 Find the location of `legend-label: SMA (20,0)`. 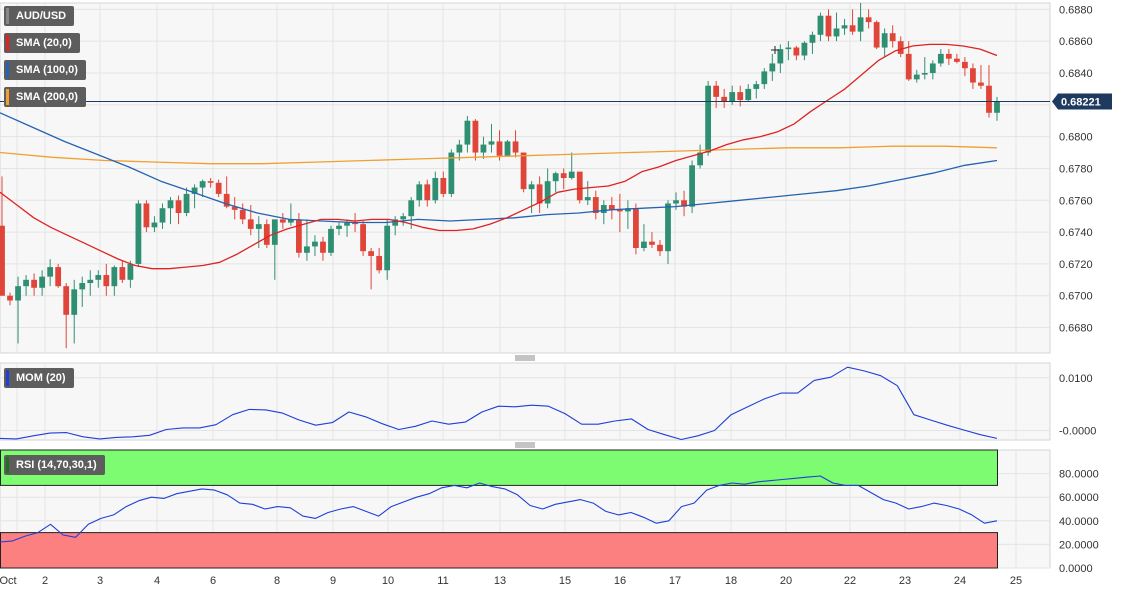

legend-label: SMA (20,0) is located at coordinates (44, 43).